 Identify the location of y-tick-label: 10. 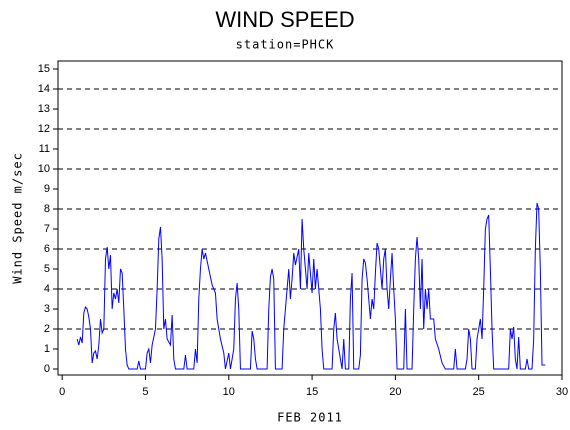
(44, 169).